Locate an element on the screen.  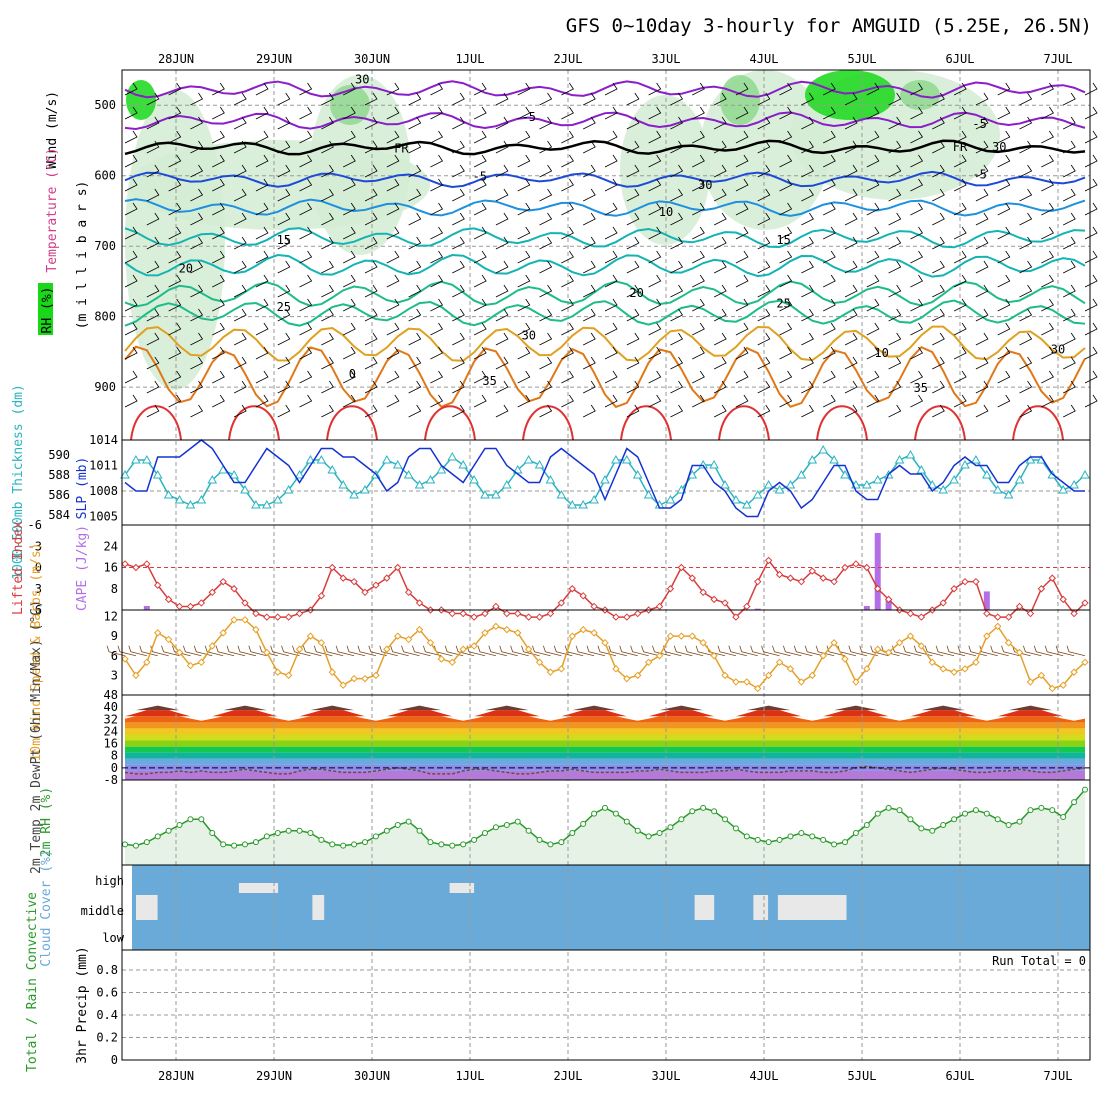
temperature-axis-label: Temperature (°C) is located at coordinates (52, 209).